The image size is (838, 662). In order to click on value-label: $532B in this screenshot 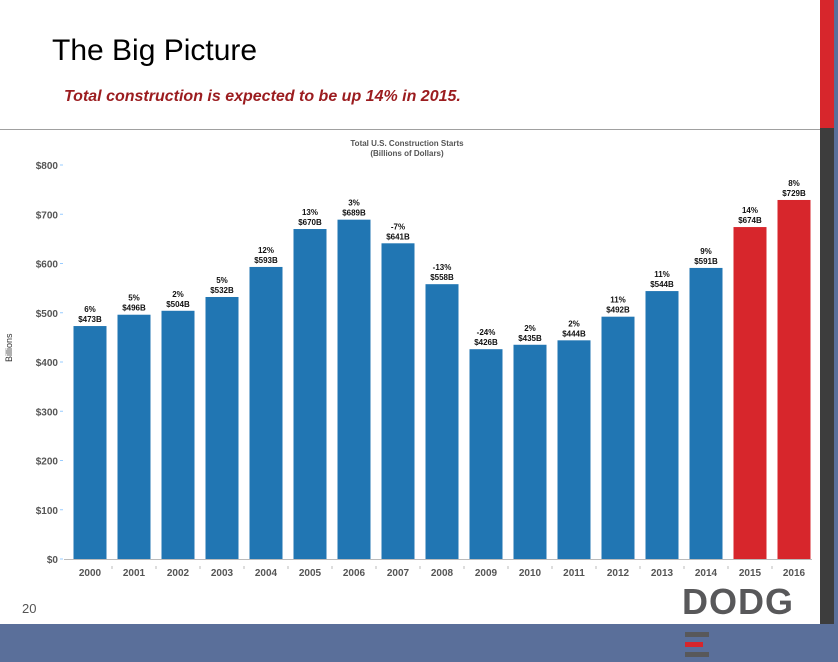, I will do `click(222, 290)`.